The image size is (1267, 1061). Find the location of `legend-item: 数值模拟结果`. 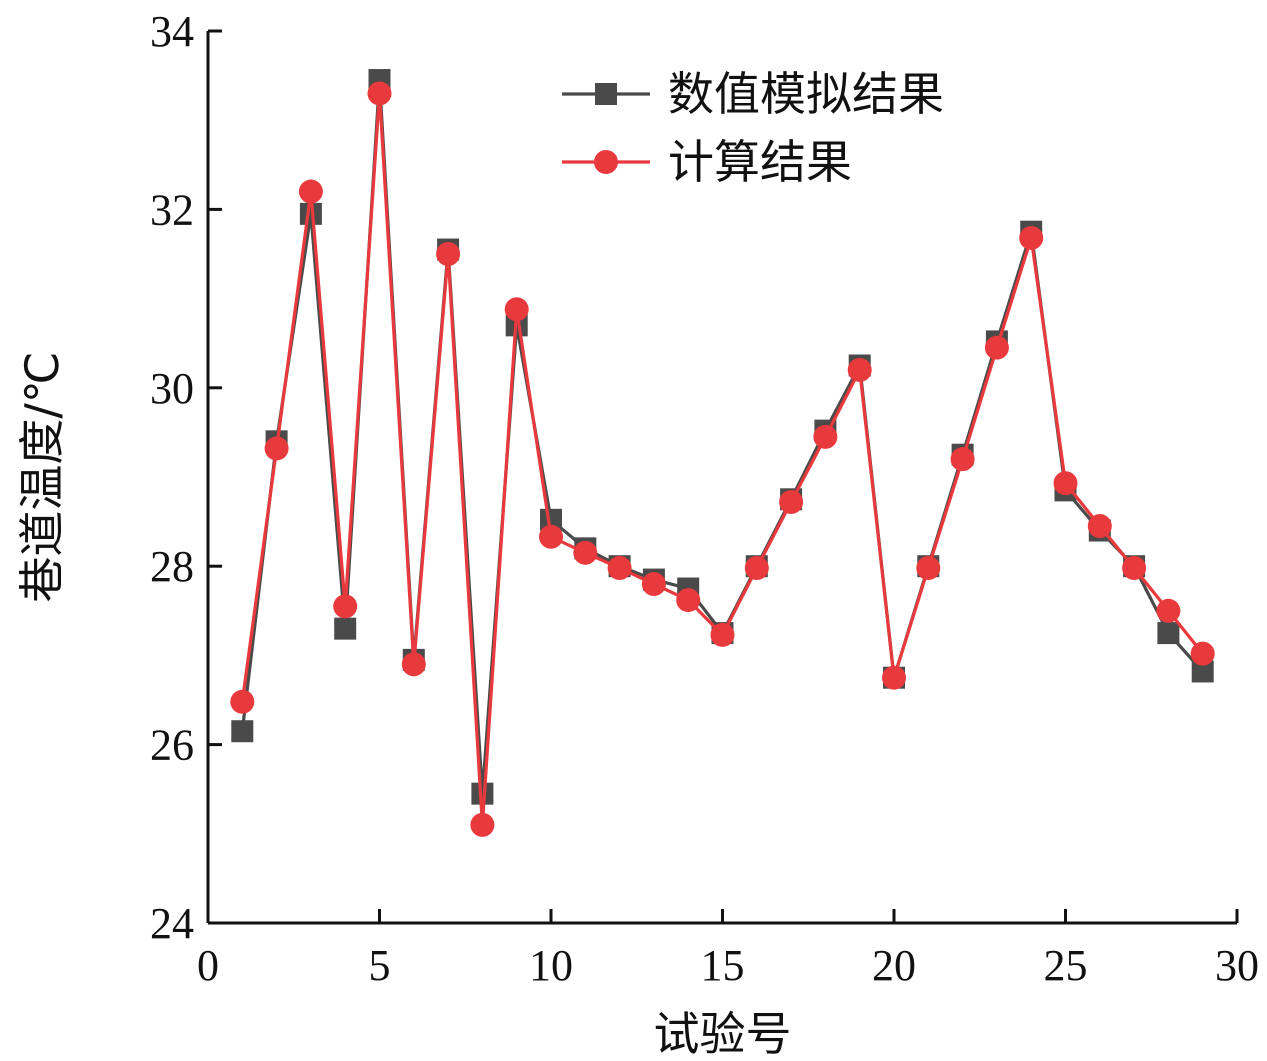

legend-item: 数值模拟结果 is located at coordinates (753, 94).